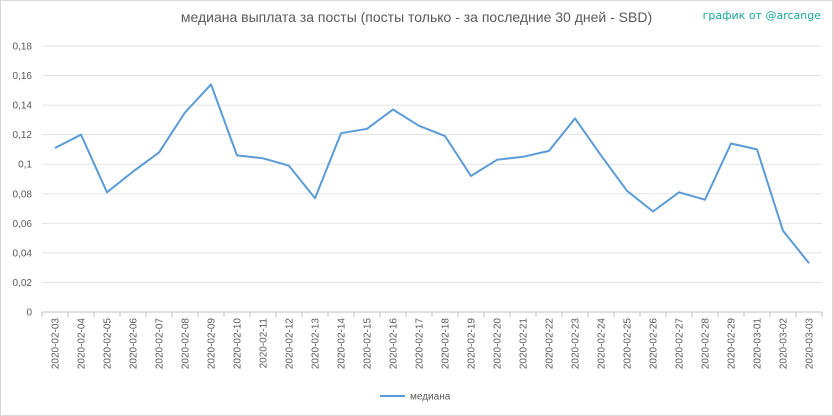 Image resolution: width=833 pixels, height=416 pixels. What do you see at coordinates (23, 224) in the screenshot?
I see `y-tick-label: 0,06` at bounding box center [23, 224].